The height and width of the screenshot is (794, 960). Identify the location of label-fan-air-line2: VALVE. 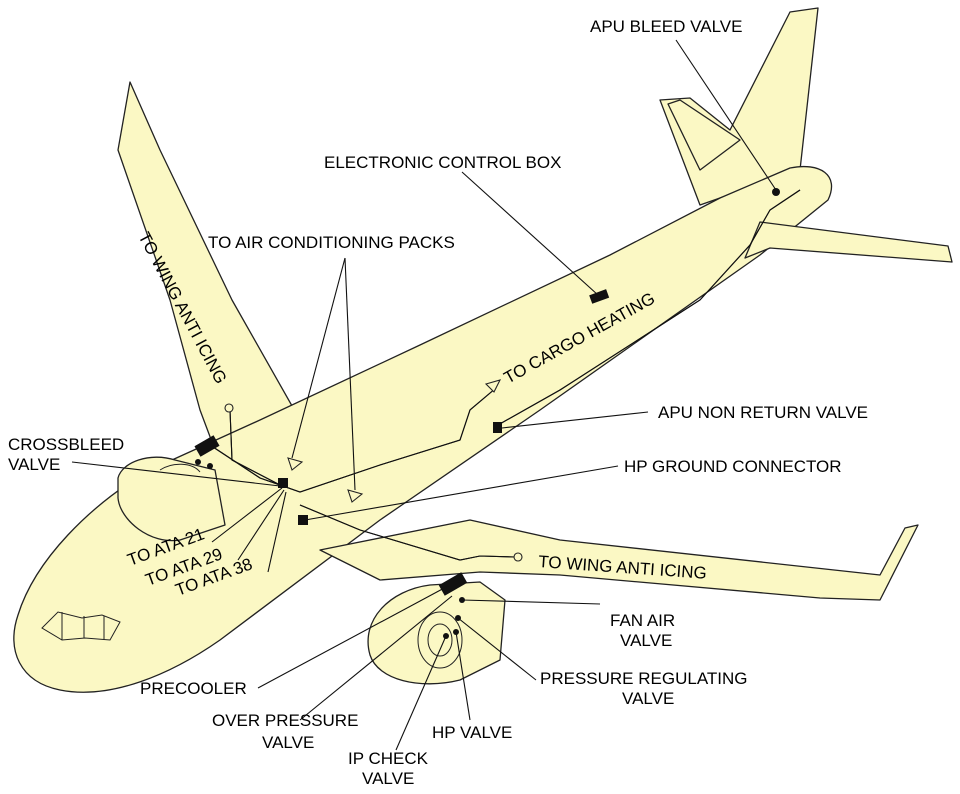
(646, 640).